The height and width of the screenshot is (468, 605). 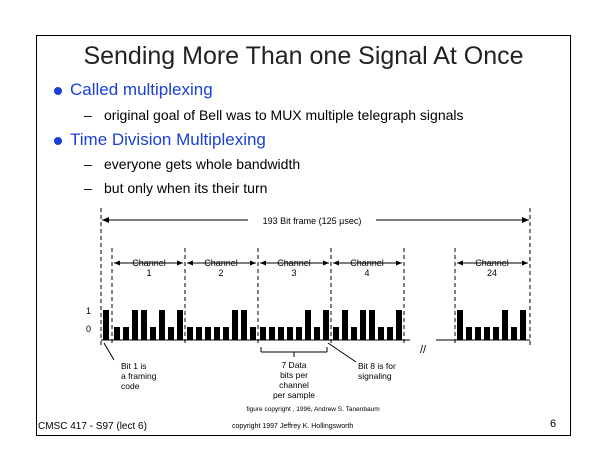 What do you see at coordinates (141, 89) in the screenshot?
I see `bullet-multiplexing: Called multiplexing` at bounding box center [141, 89].